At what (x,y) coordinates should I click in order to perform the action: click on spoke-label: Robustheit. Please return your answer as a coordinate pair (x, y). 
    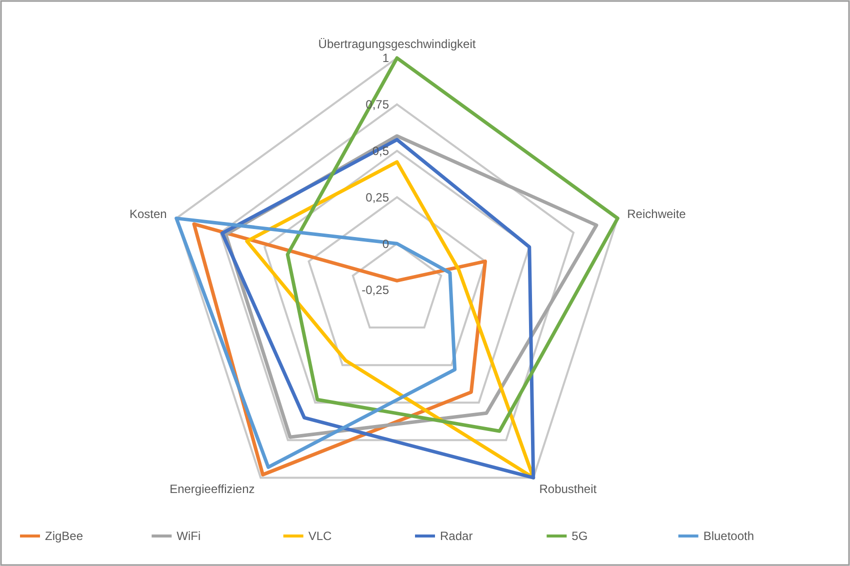
    Looking at the image, I should click on (568, 489).